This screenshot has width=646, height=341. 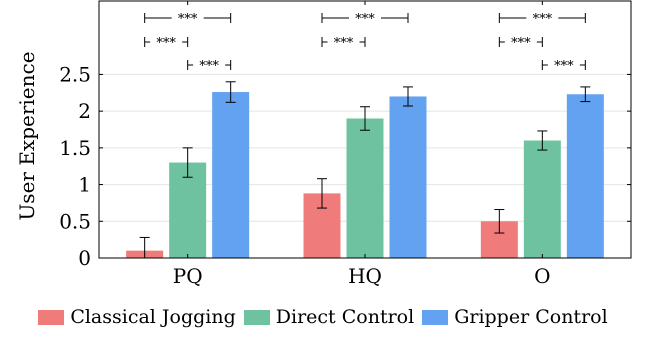 What do you see at coordinates (84, 258) in the screenshot?
I see `y-tick-label: 0` at bounding box center [84, 258].